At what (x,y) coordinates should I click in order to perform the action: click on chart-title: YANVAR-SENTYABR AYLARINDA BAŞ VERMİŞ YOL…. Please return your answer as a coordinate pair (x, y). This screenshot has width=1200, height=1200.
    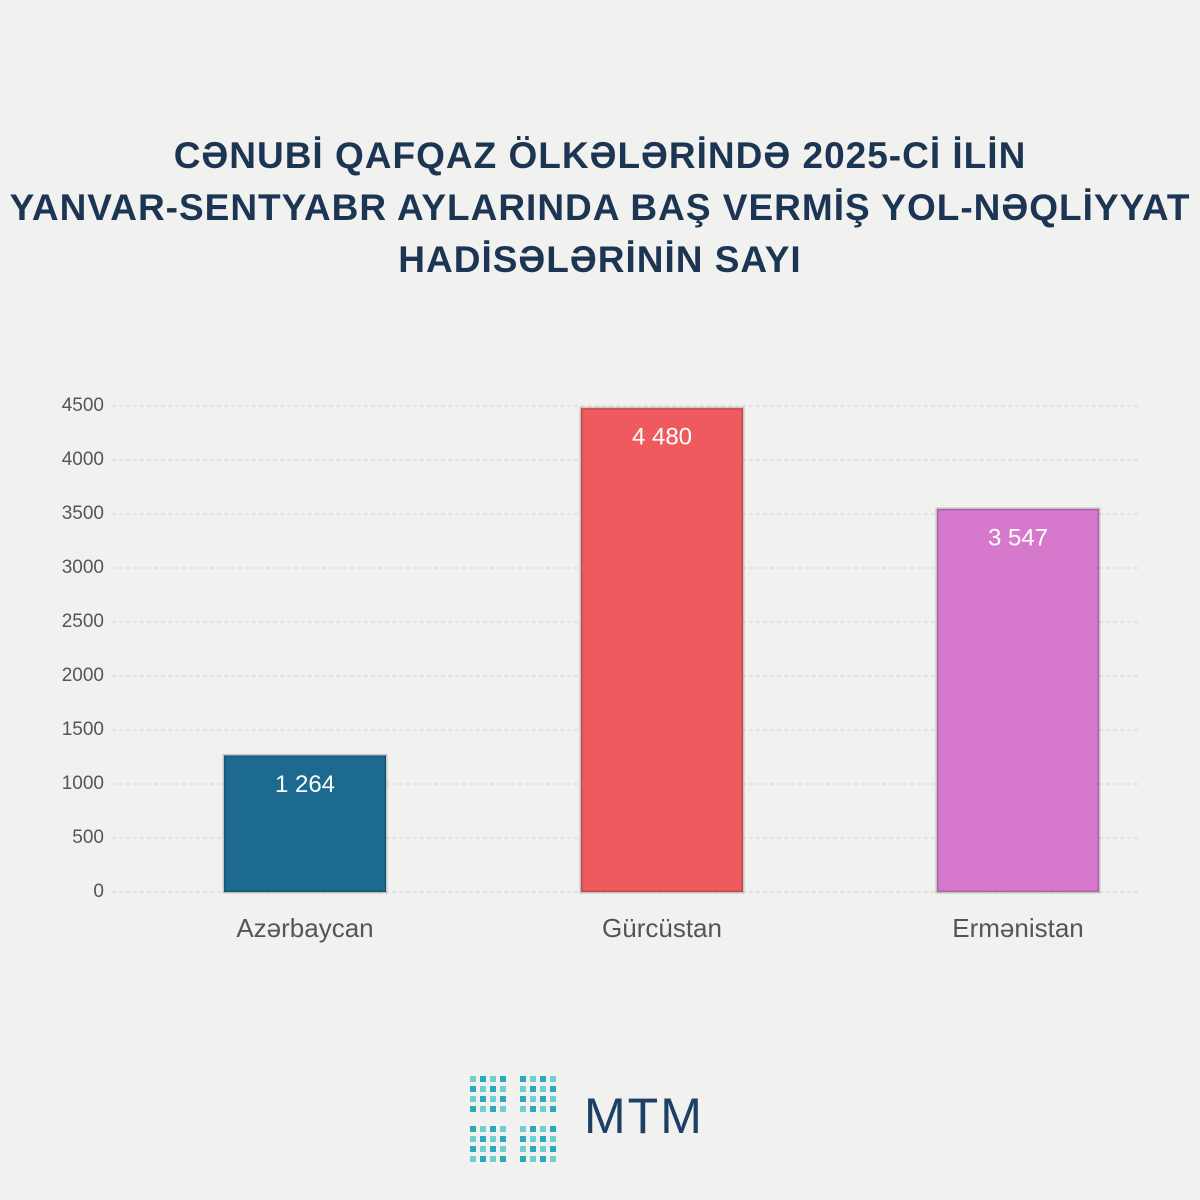
    Looking at the image, I should click on (600, 207).